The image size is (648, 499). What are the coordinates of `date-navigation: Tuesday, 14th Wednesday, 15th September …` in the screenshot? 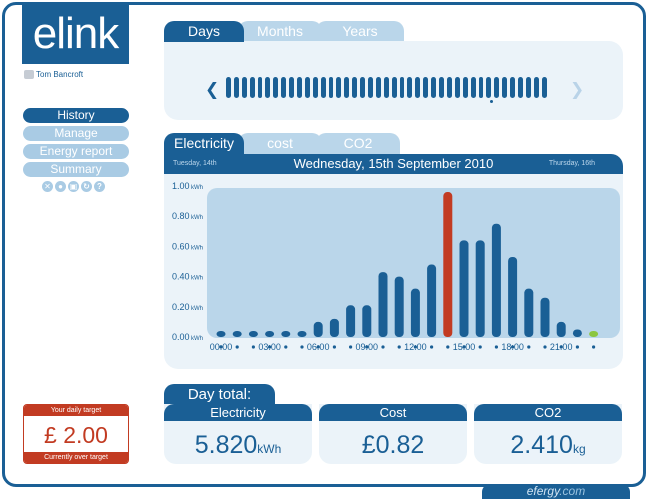 It's located at (393, 164).